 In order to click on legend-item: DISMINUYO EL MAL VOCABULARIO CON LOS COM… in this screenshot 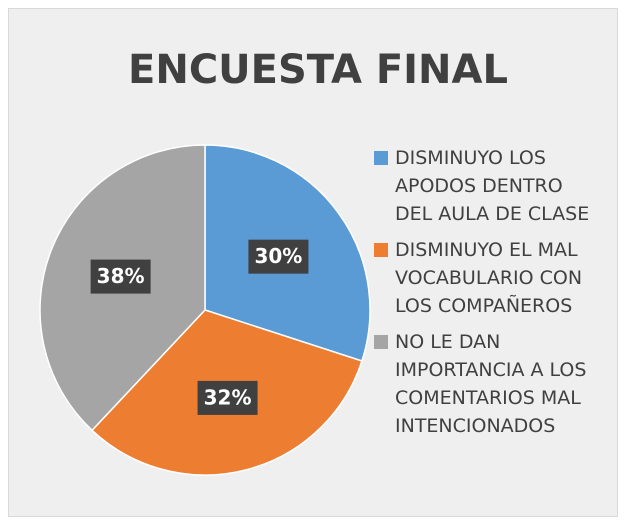, I will do `click(492, 278)`.